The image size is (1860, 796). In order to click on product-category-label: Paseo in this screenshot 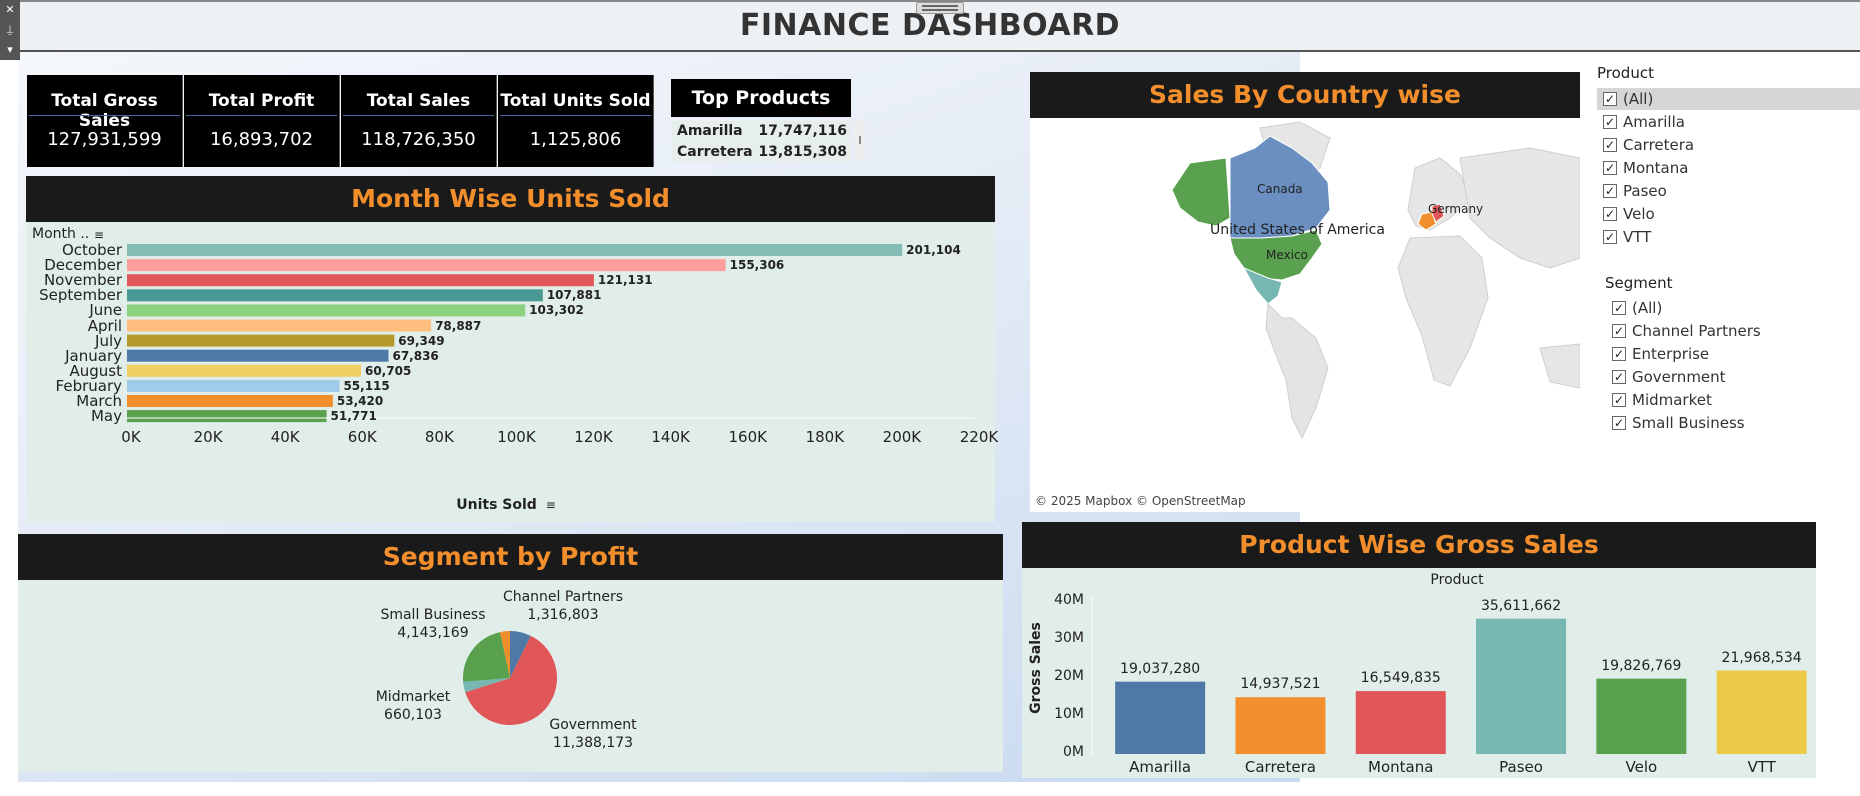, I will do `click(1521, 767)`.